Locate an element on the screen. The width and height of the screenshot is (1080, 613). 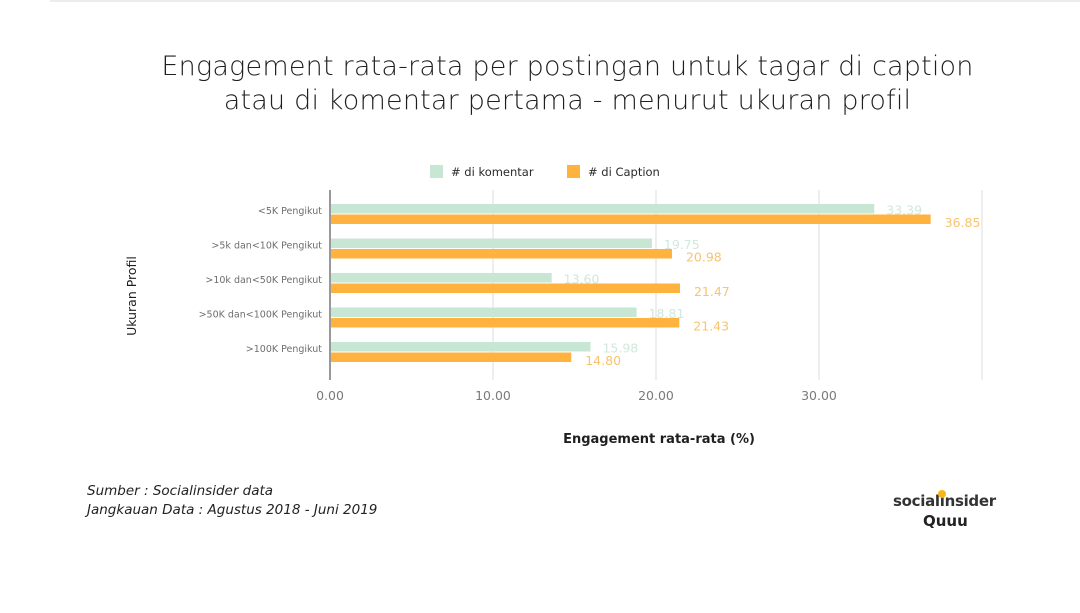
legend-swatch-caption is located at coordinates (573, 171).